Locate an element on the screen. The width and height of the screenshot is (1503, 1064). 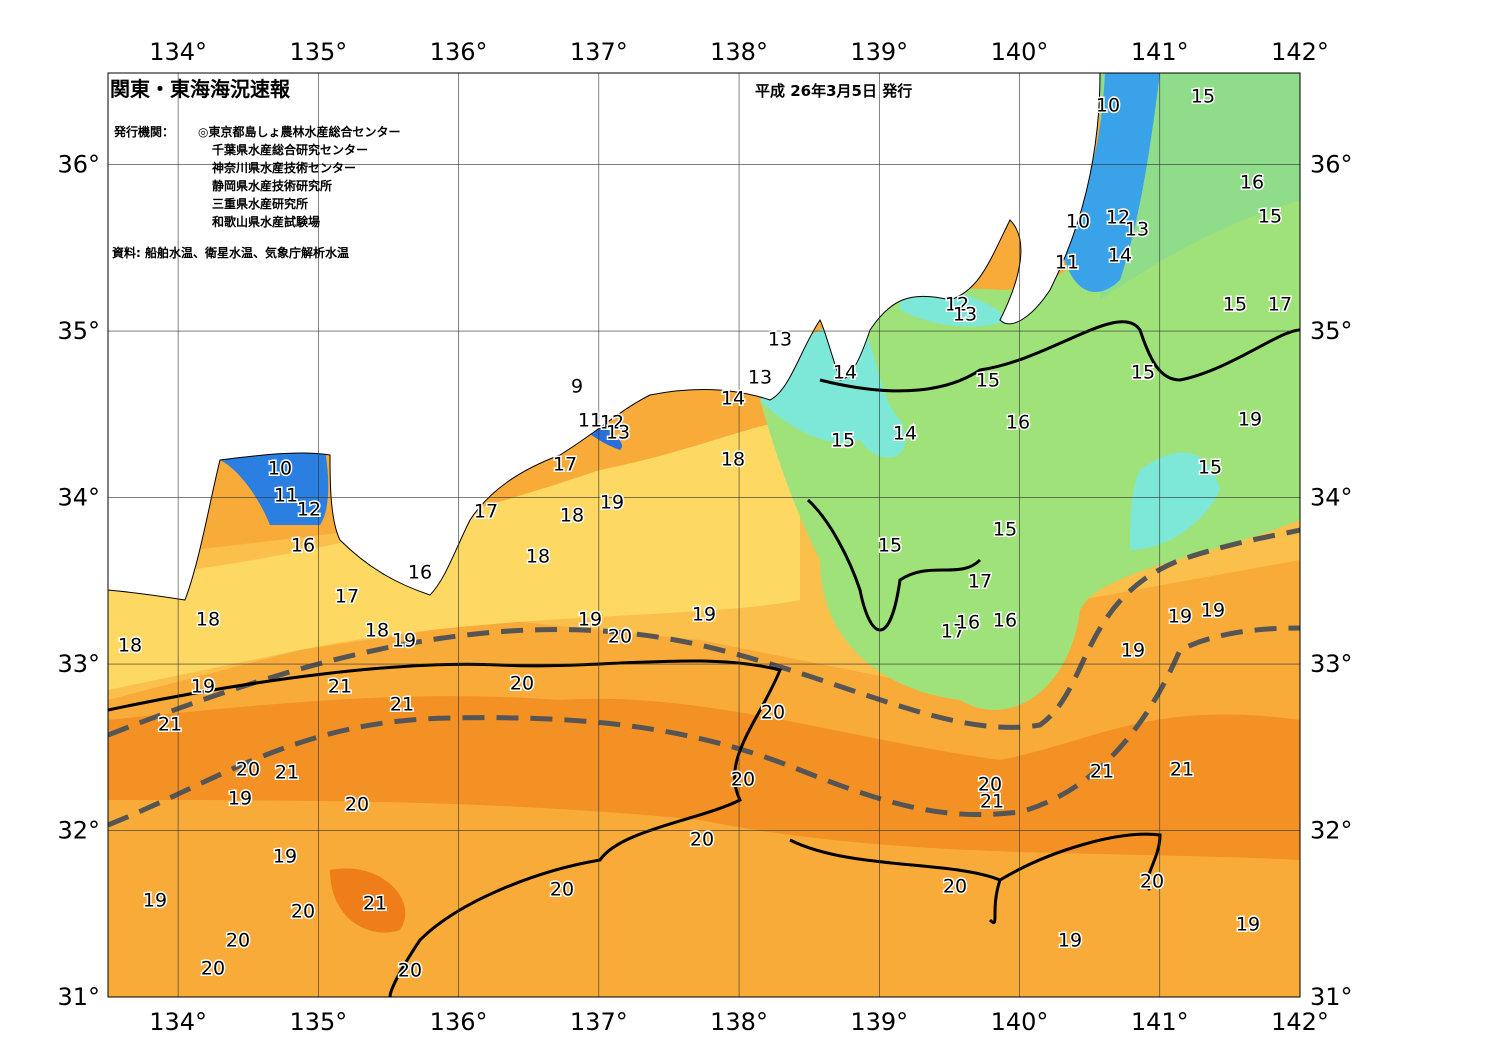
contour-label: 9 is located at coordinates (577, 387).